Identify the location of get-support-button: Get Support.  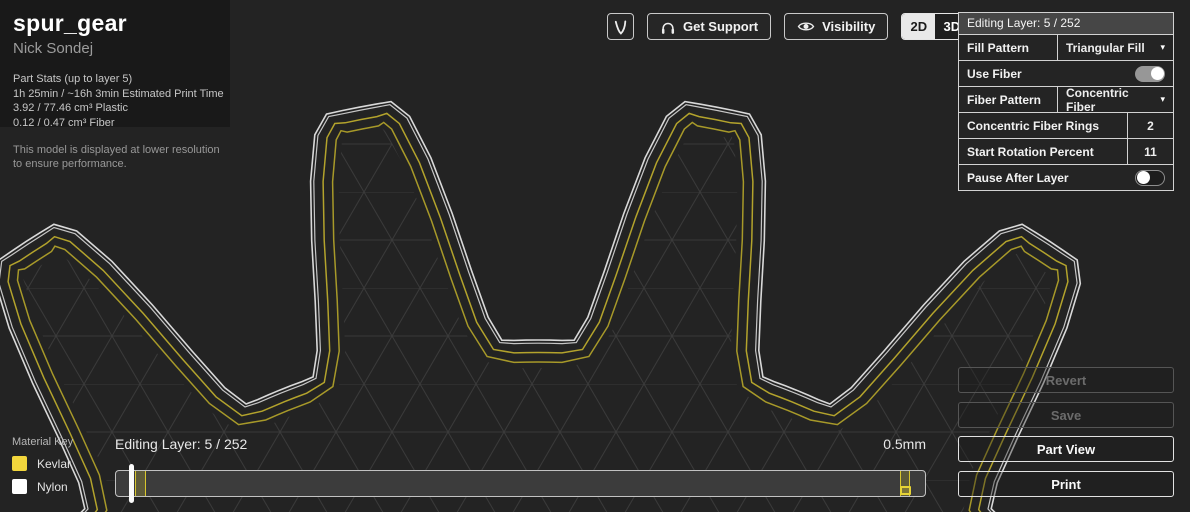
(709, 26).